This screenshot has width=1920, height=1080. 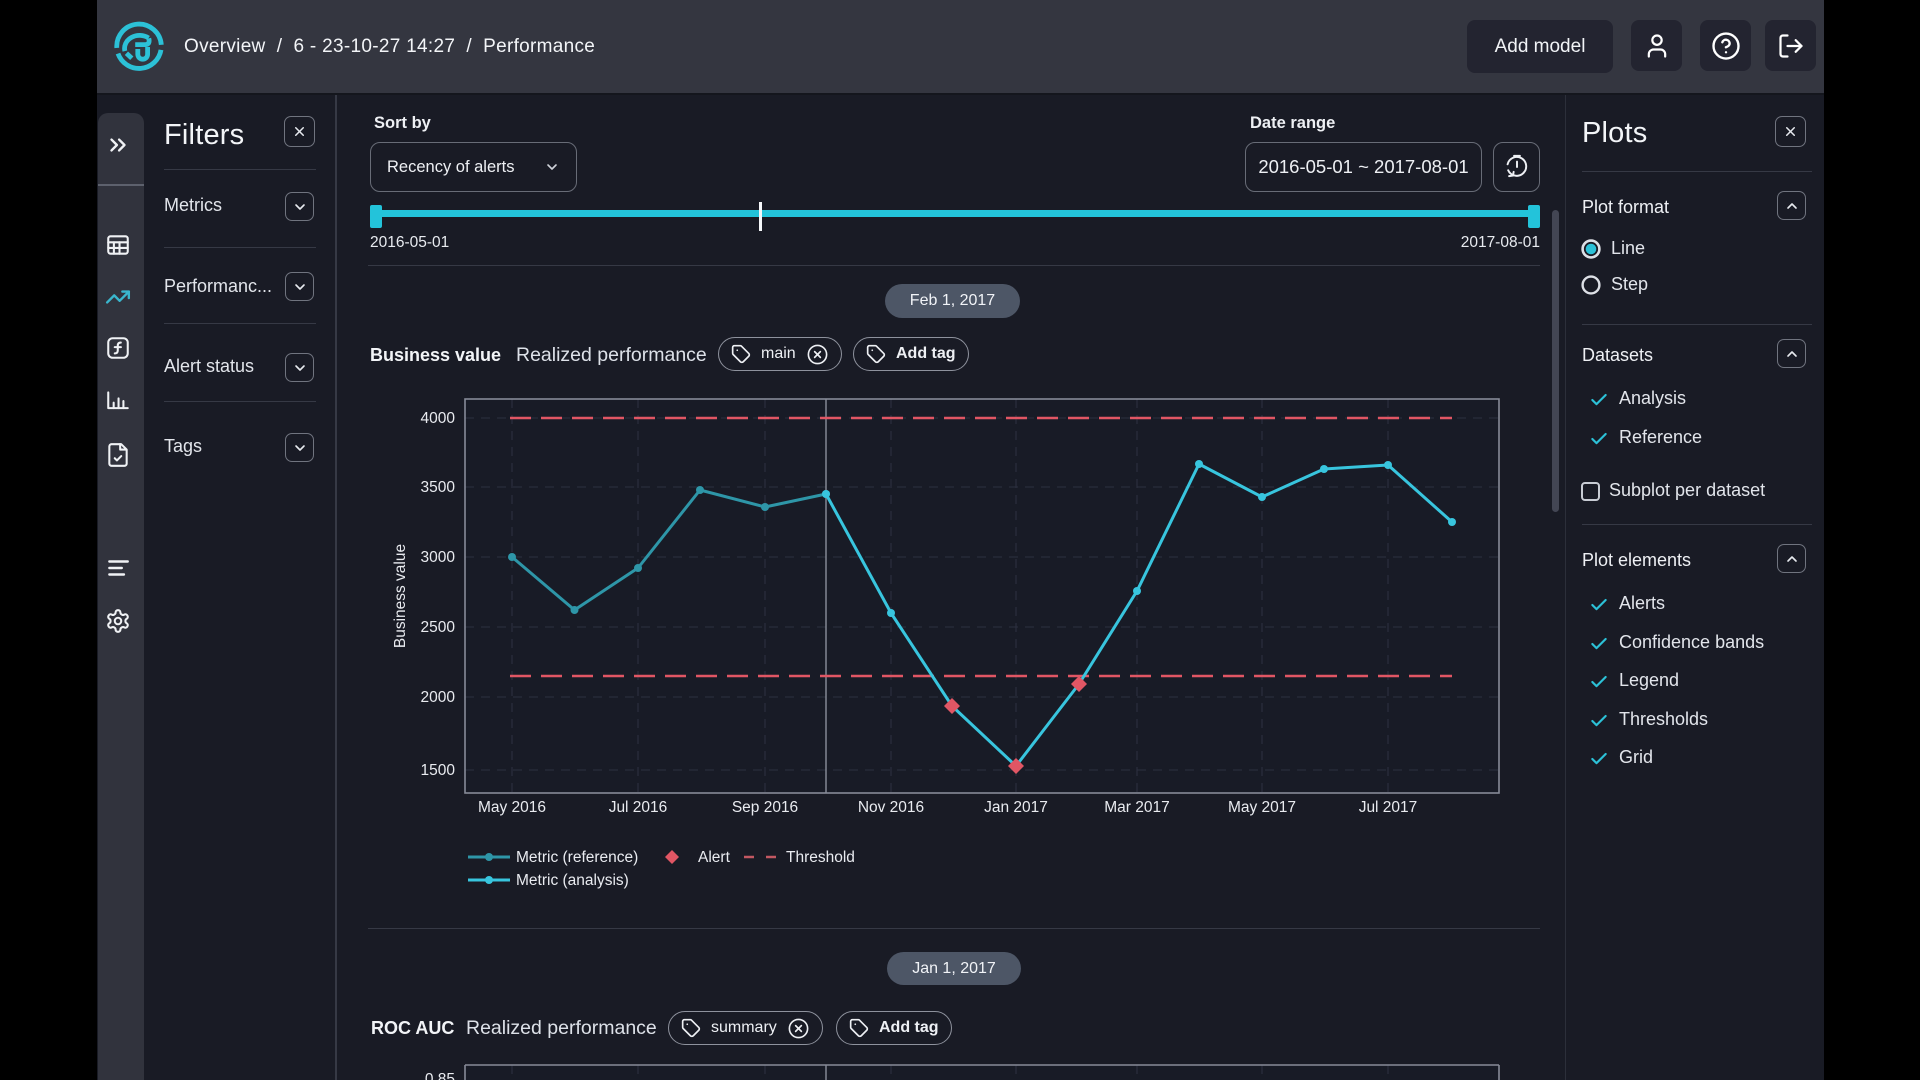 I want to click on svg-text: 3000, so click(x=438, y=557).